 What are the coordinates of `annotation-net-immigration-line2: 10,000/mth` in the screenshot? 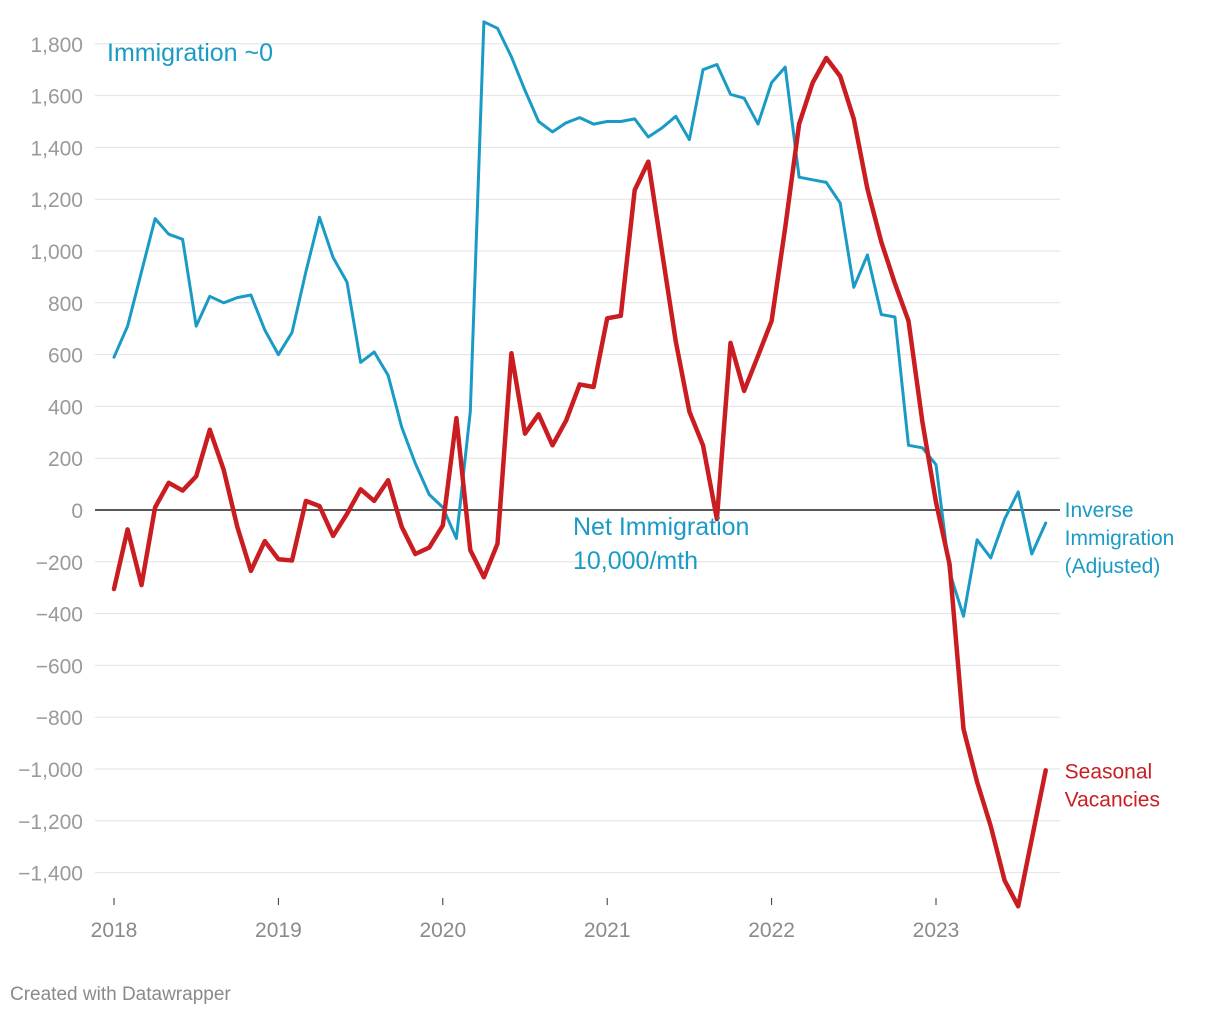 It's located at (635, 561).